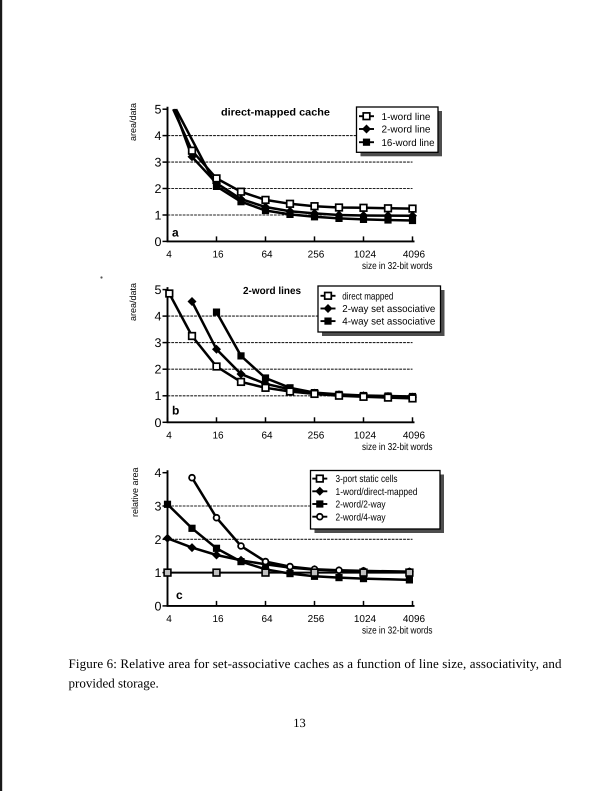  What do you see at coordinates (367, 296) in the screenshot?
I see `svg-text: direct mapped` at bounding box center [367, 296].